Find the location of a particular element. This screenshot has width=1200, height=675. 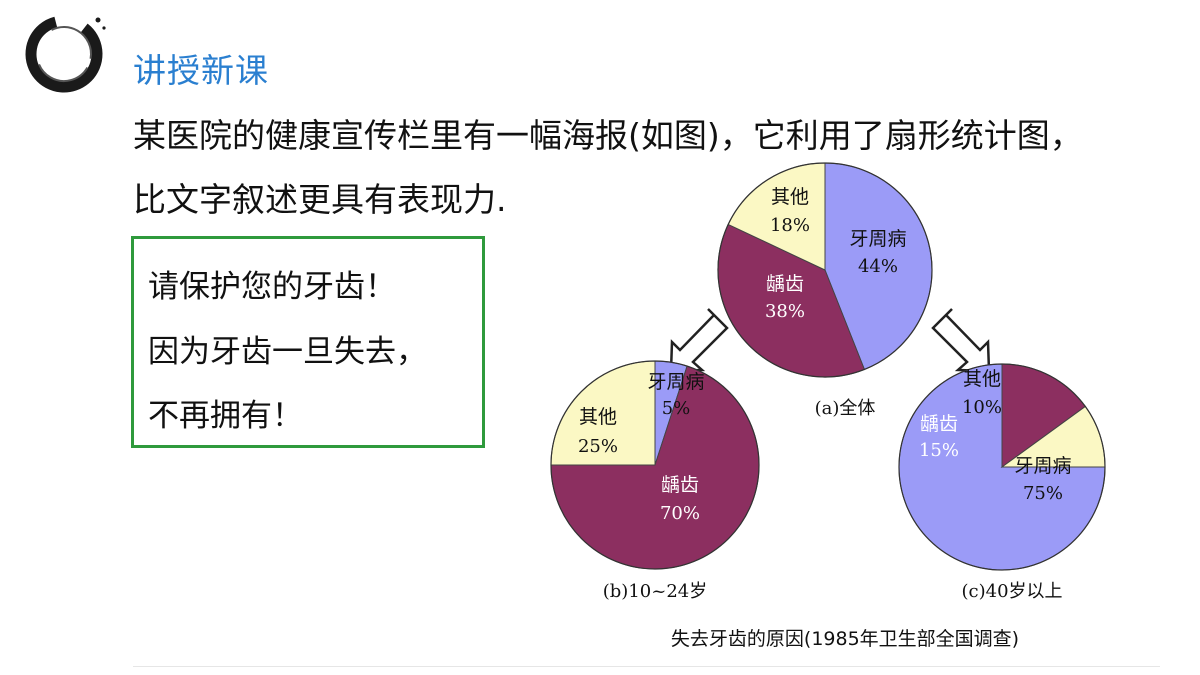

chart-title: (a)全体 is located at coordinates (845, 408).